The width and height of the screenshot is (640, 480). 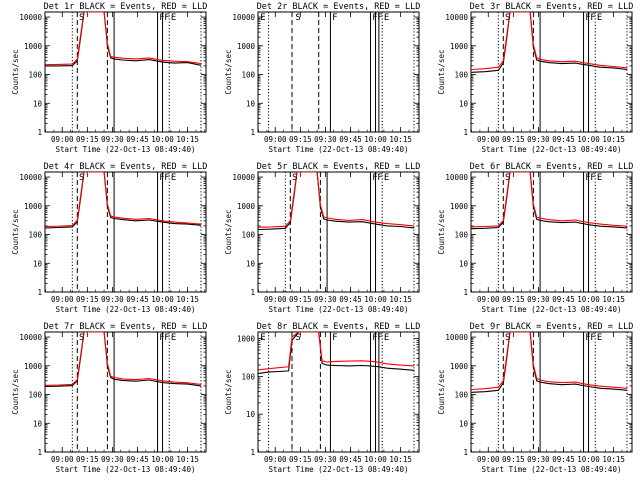 What do you see at coordinates (126, 167) in the screenshot?
I see `chart-title: Det 4r BLACK = Events, RED = LLD` at bounding box center [126, 167].